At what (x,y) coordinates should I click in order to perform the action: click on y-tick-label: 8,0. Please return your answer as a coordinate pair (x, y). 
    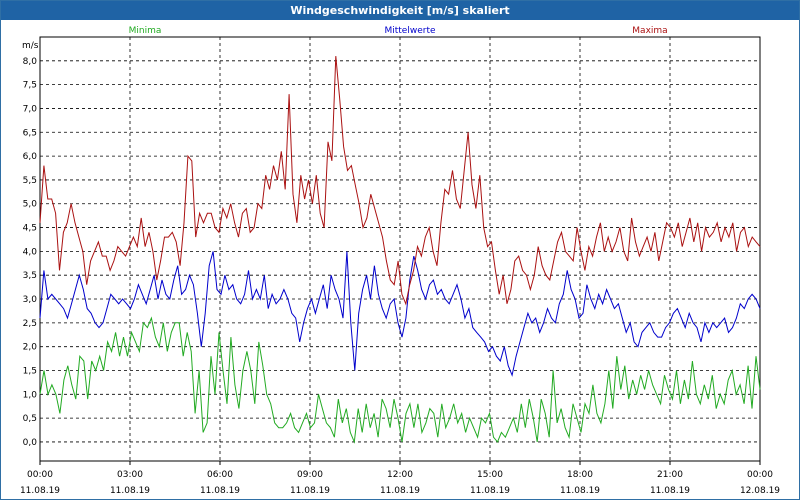
    Looking at the image, I should click on (30, 62).